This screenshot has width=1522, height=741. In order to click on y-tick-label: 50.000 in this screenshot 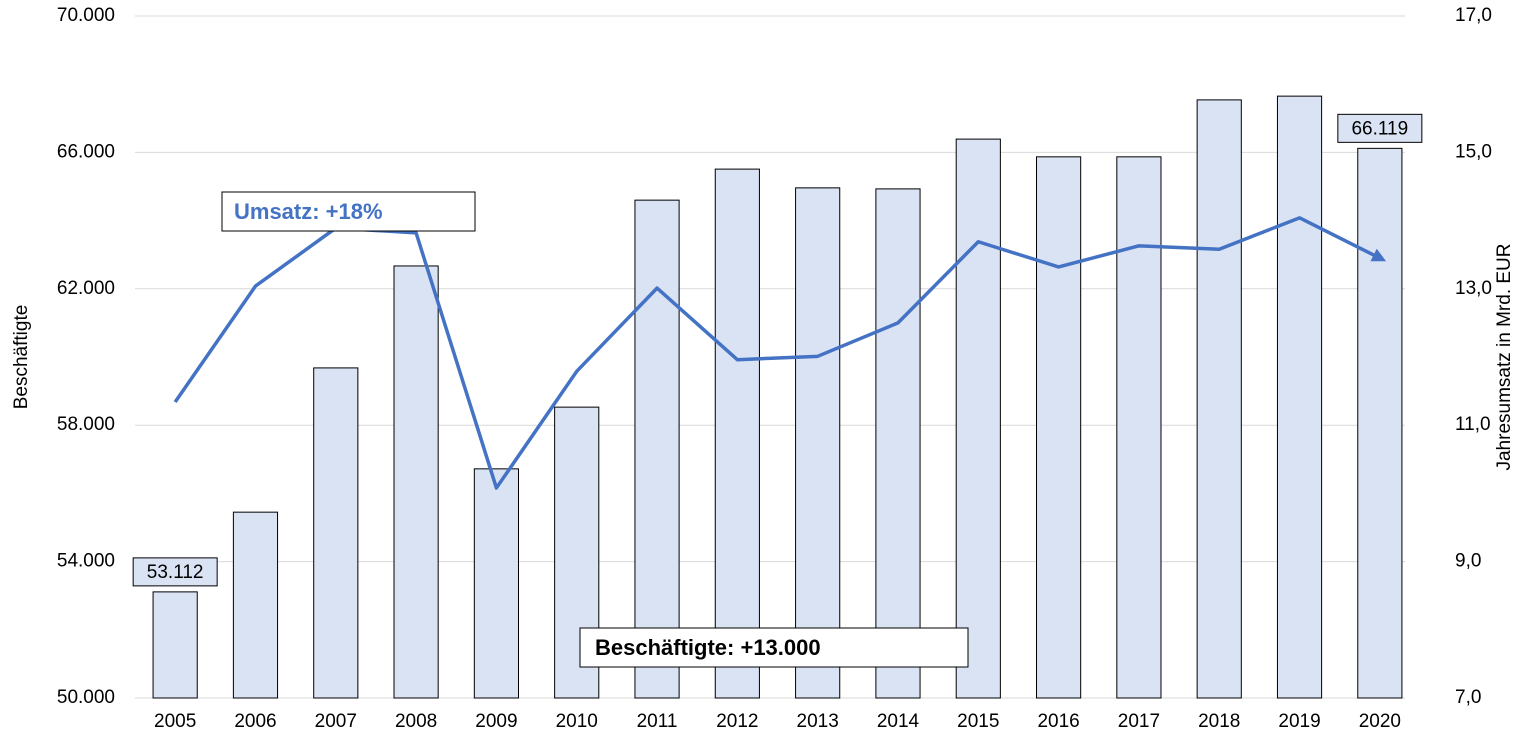, I will do `click(86, 697)`.